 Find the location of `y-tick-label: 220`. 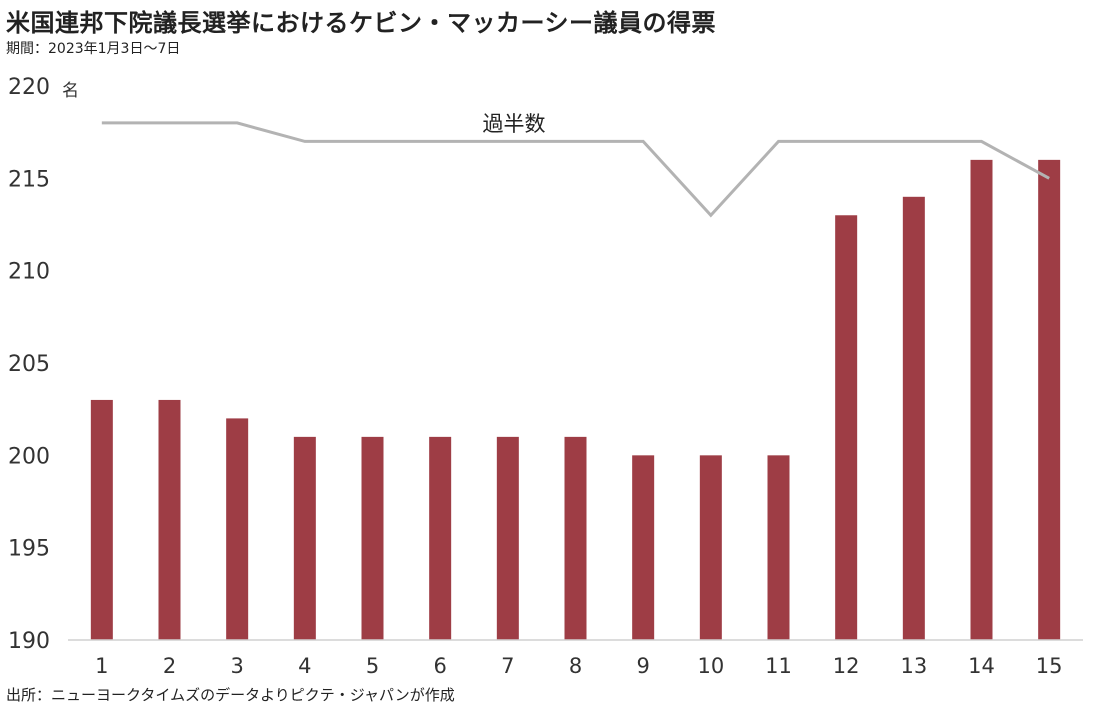

y-tick-label: 220 is located at coordinates (29, 87).